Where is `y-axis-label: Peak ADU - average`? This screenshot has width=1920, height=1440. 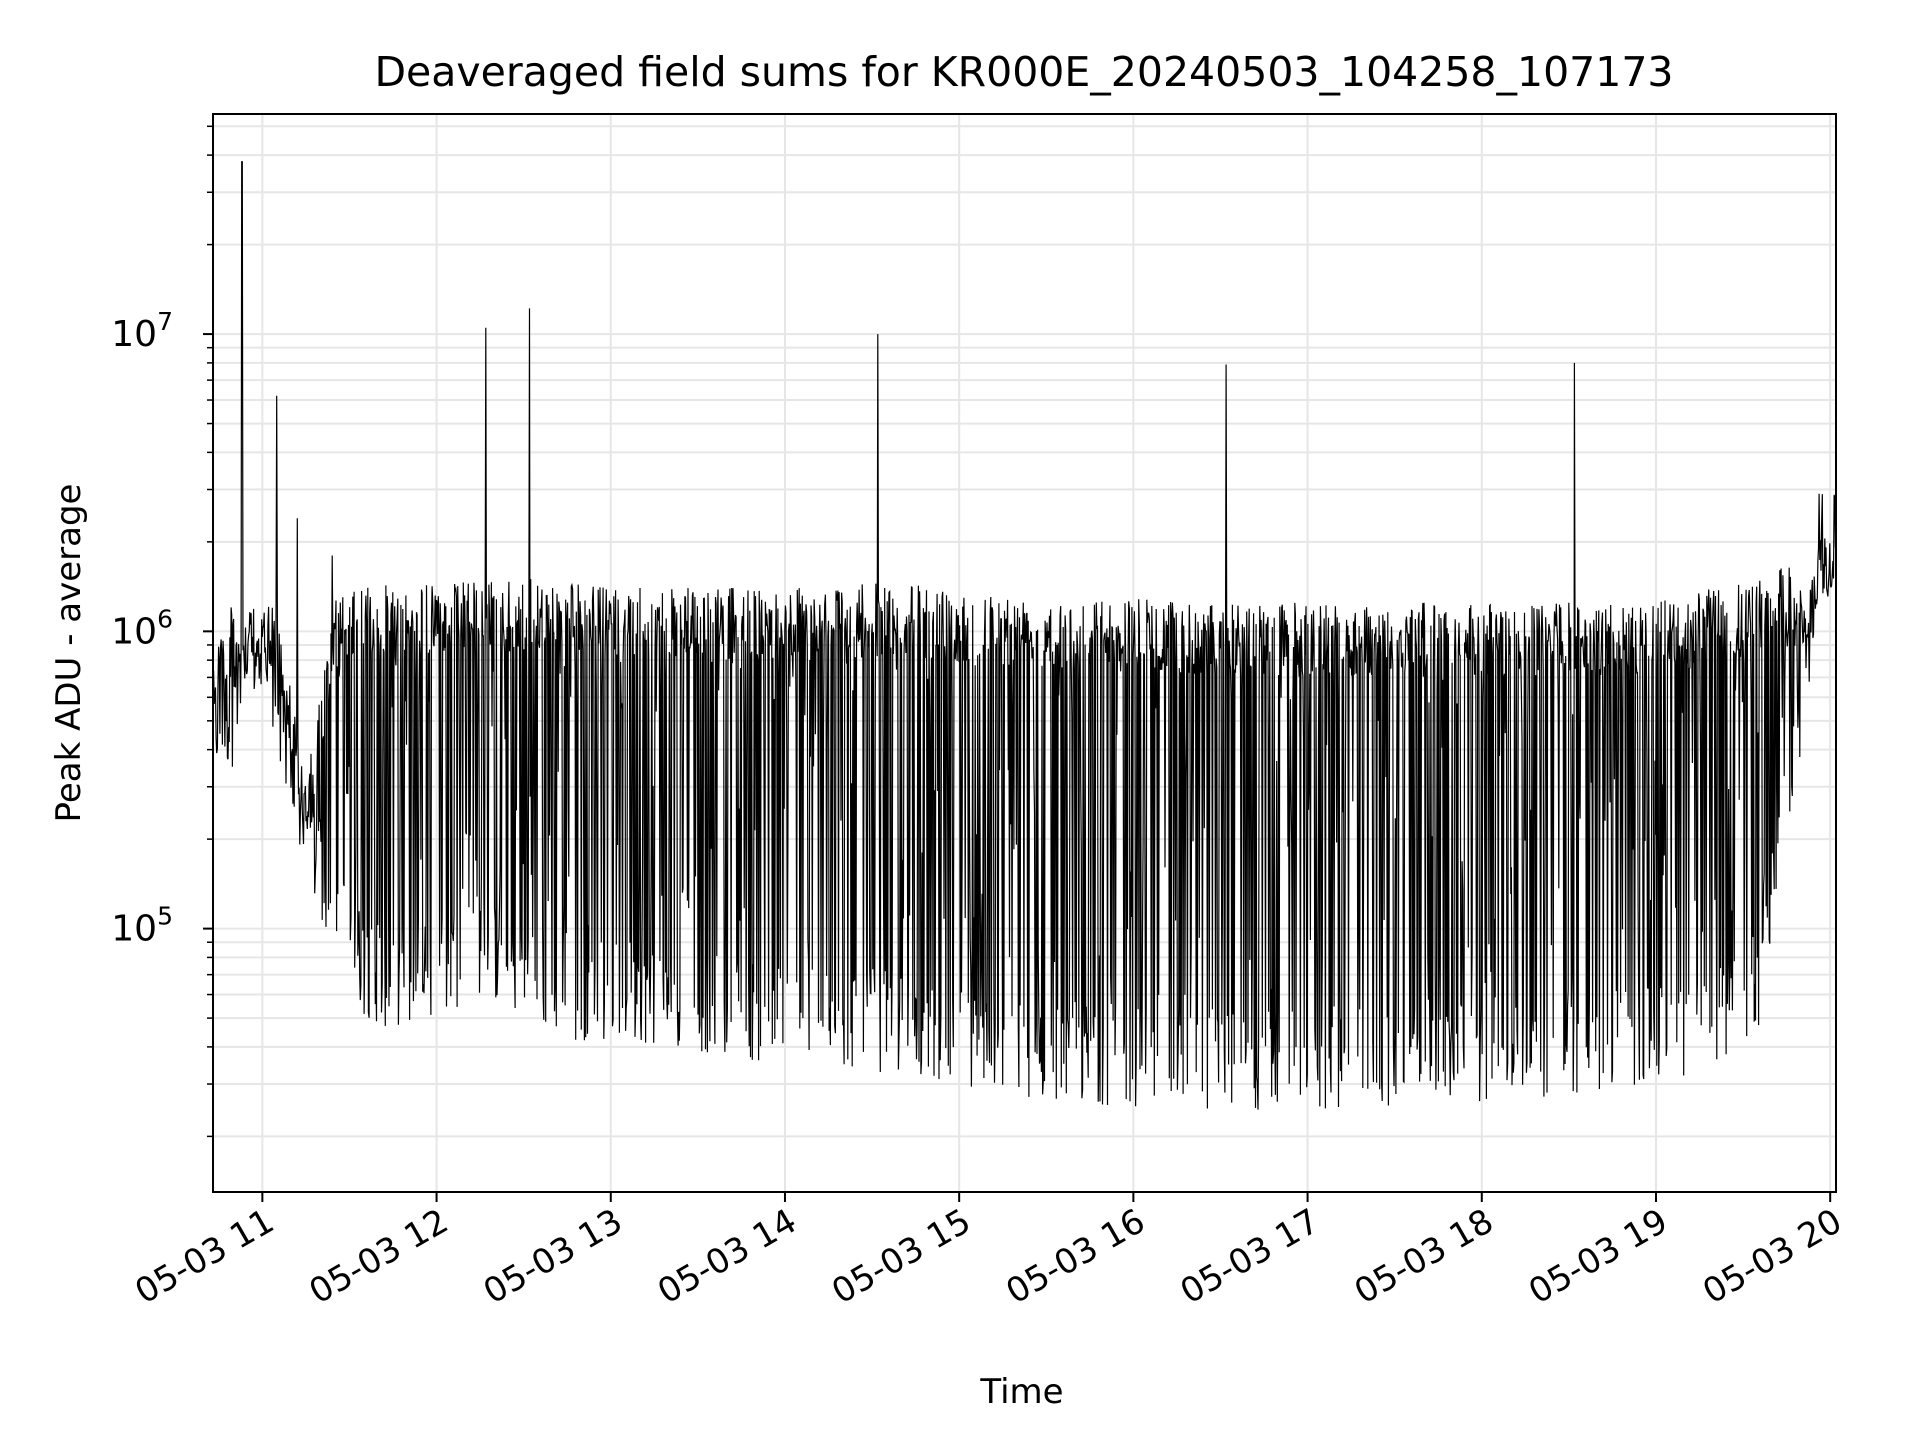
y-axis-label: Peak ADU - average is located at coordinates (69, 653).